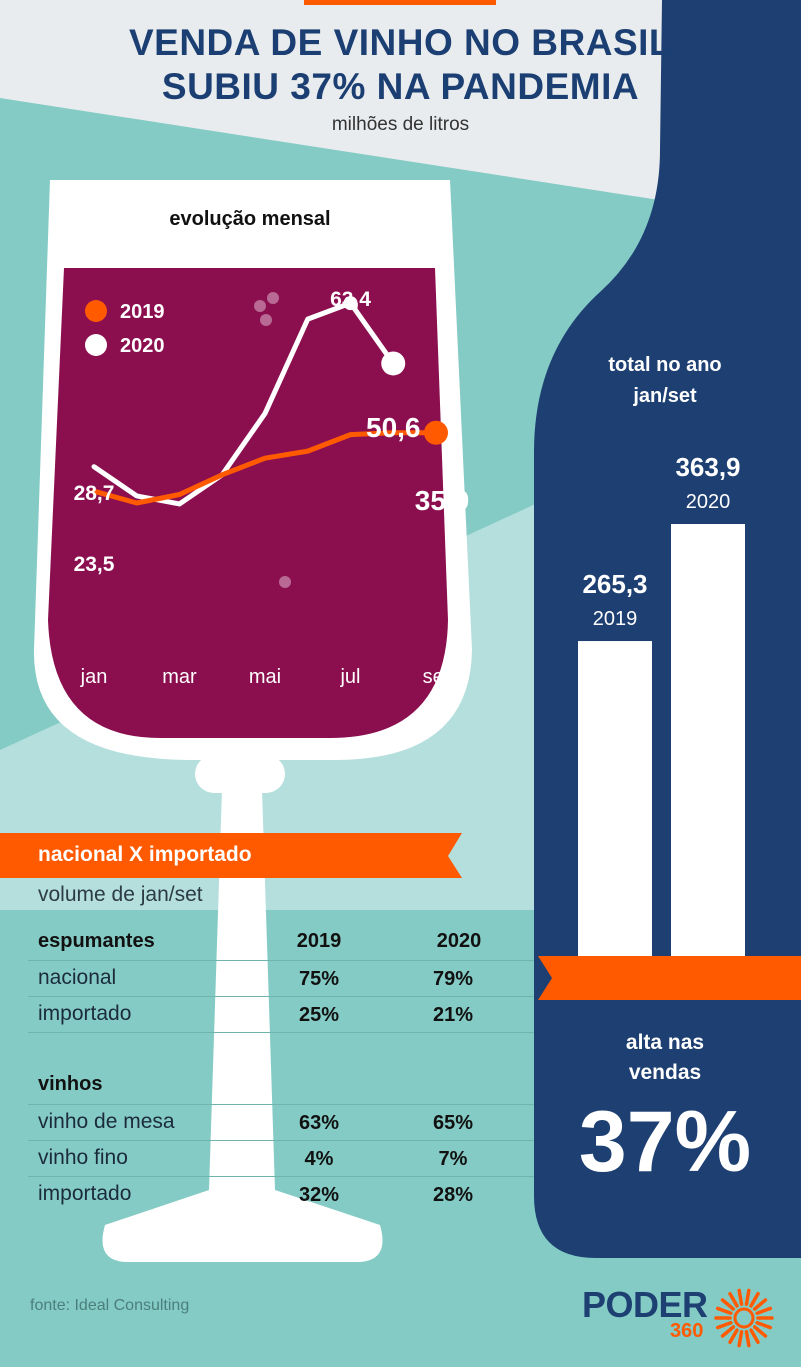 This screenshot has width=801, height=1367. Describe the element at coordinates (436, 432) in the screenshot. I see `point-2019-end` at that location.